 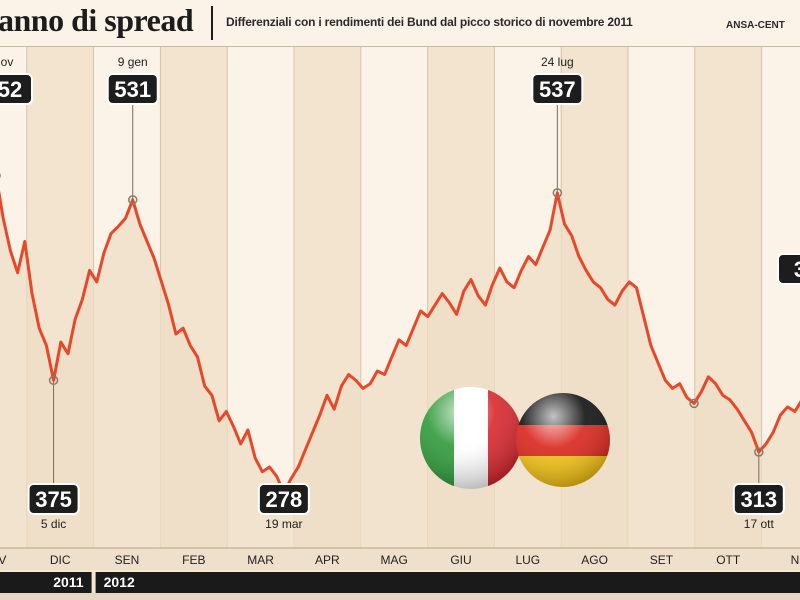 I want to click on date-label: 5 dic, so click(x=53, y=524).